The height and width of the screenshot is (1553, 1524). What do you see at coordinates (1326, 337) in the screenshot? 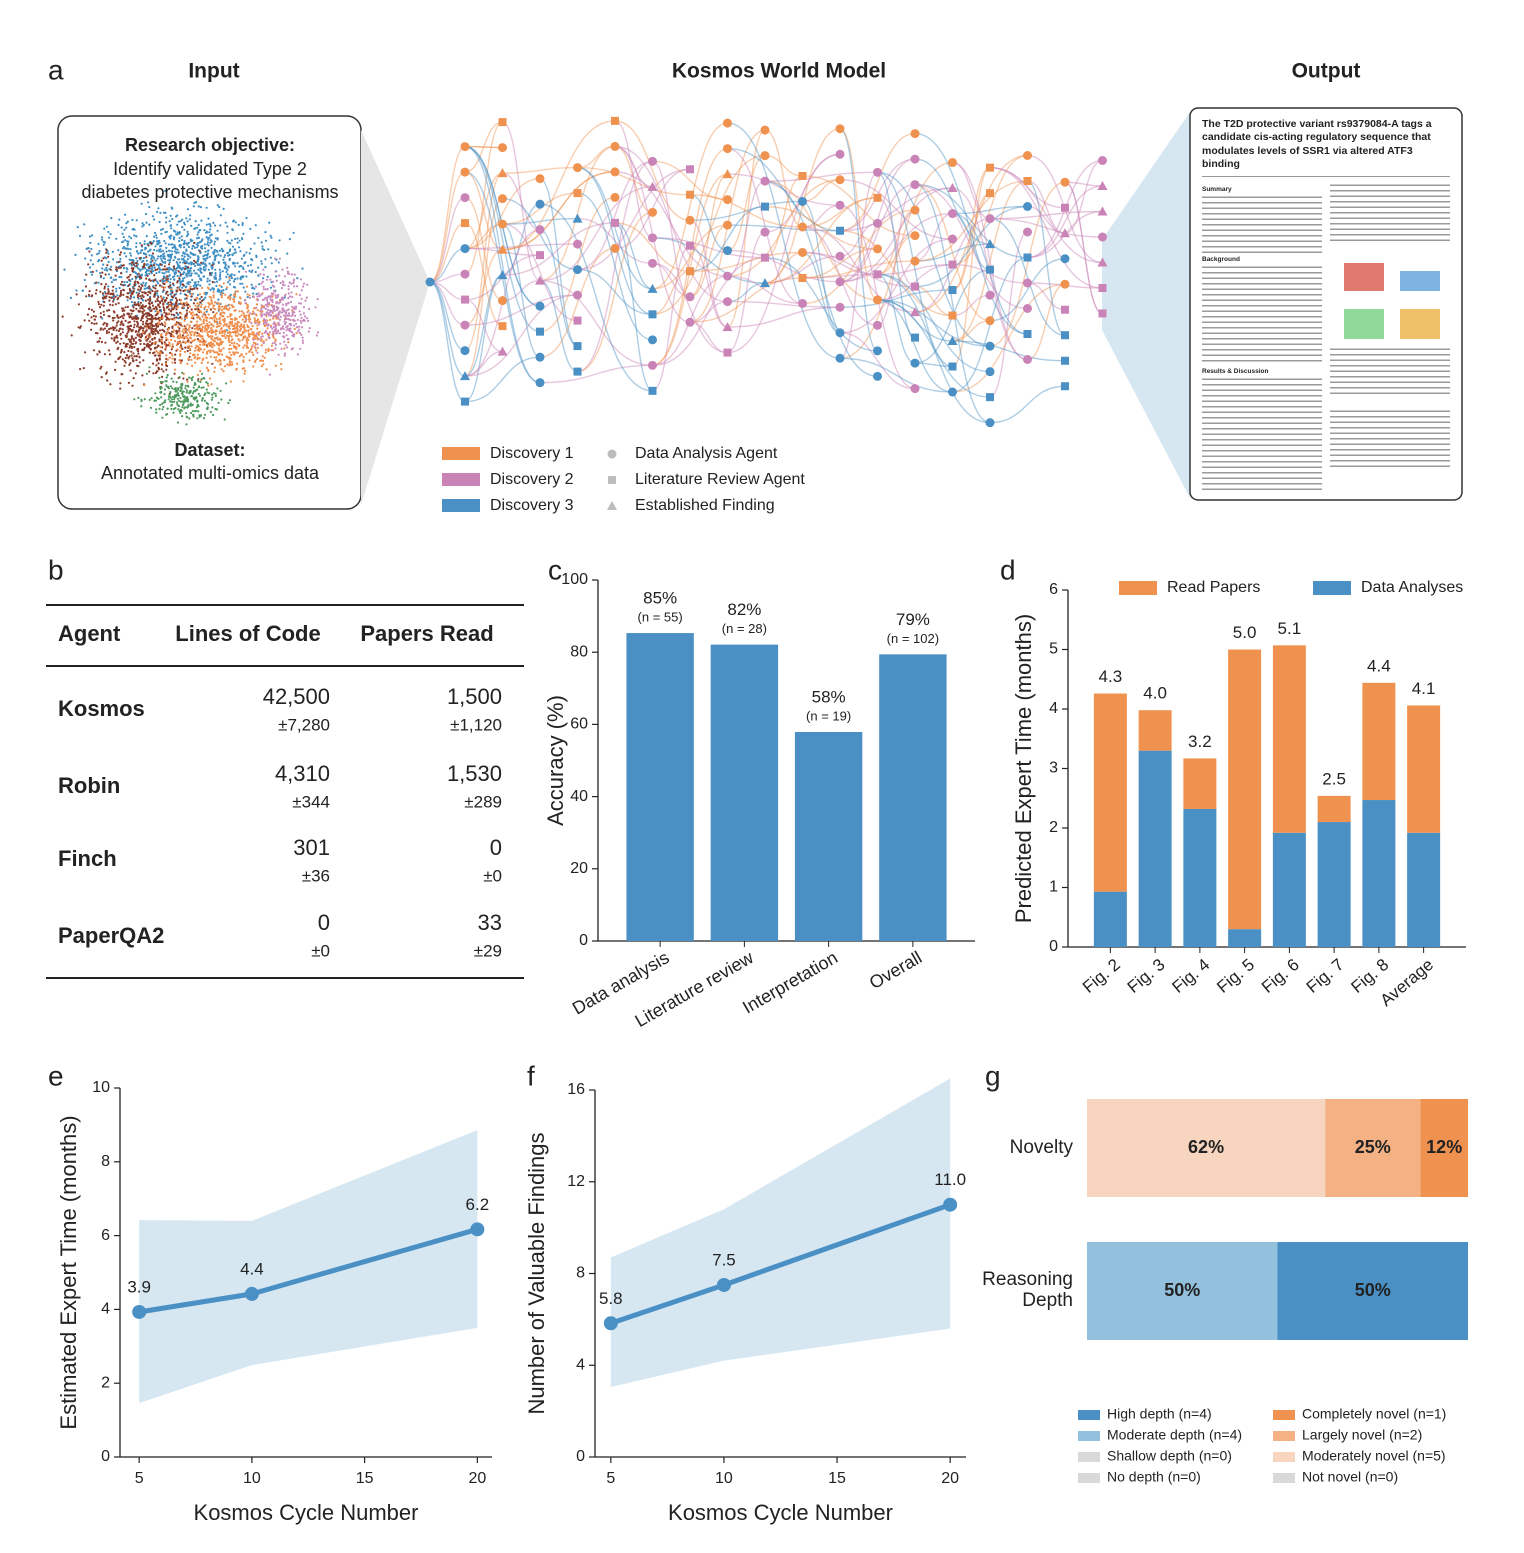
I see `paper-columns: Summary Background Results & Discussion` at bounding box center [1326, 337].